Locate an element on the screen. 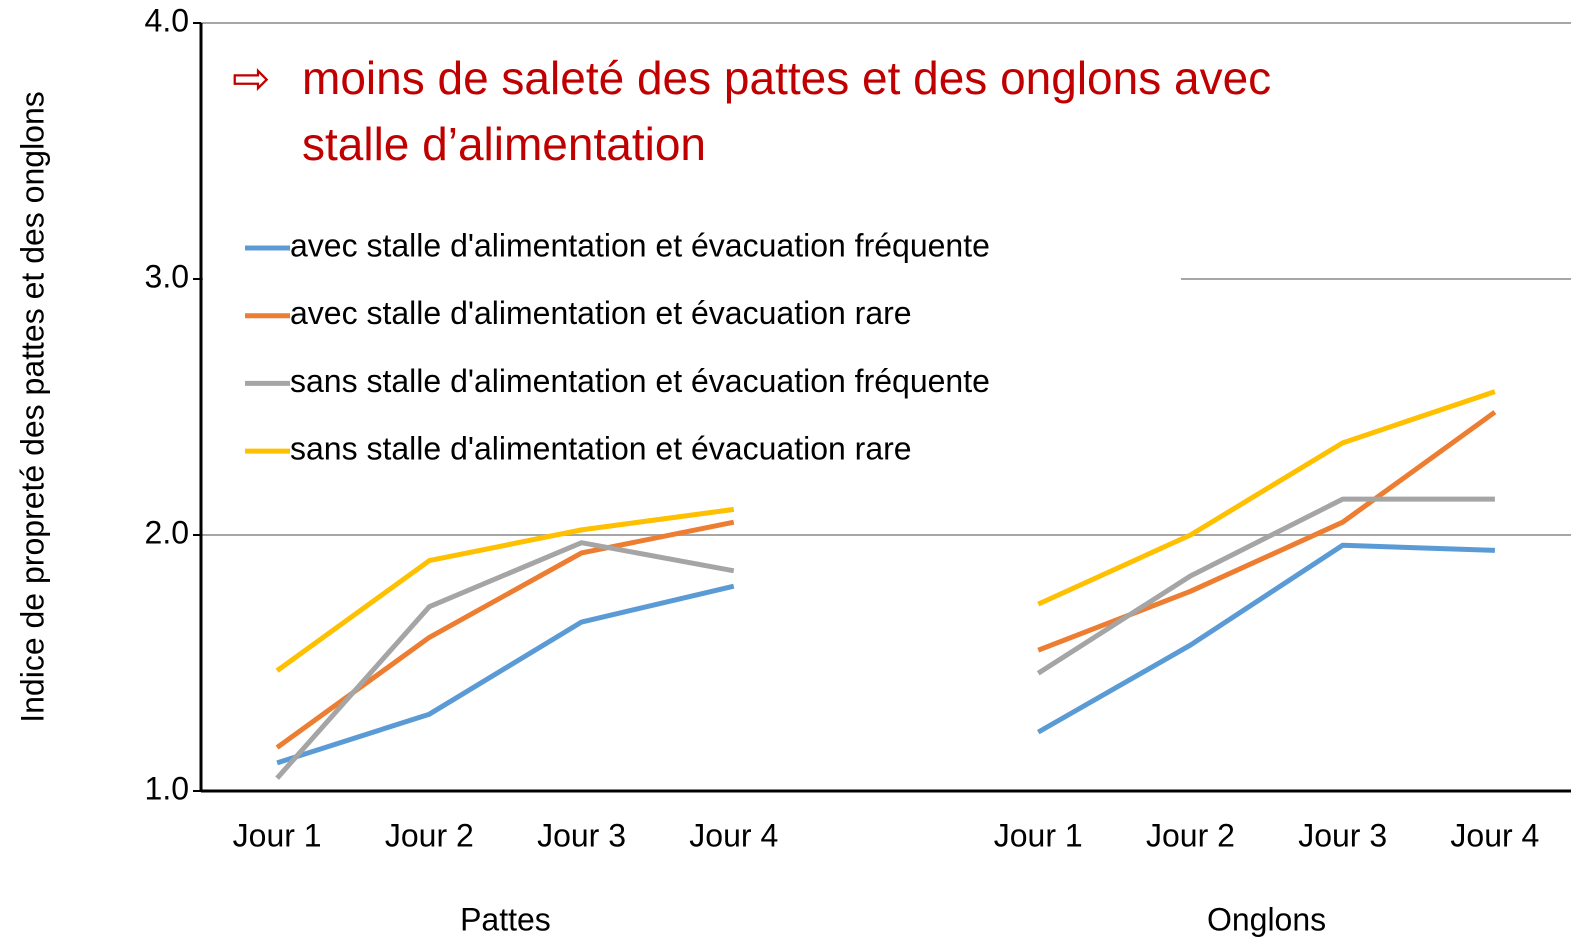 This screenshot has width=1571, height=945. annotation-marker: ⇨ is located at coordinates (251, 78).